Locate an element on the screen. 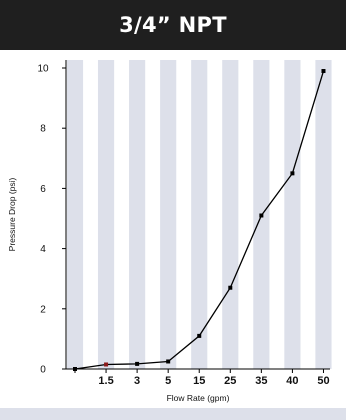 The height and width of the screenshot is (420, 346). y-tick-label: 10 is located at coordinates (43, 69).